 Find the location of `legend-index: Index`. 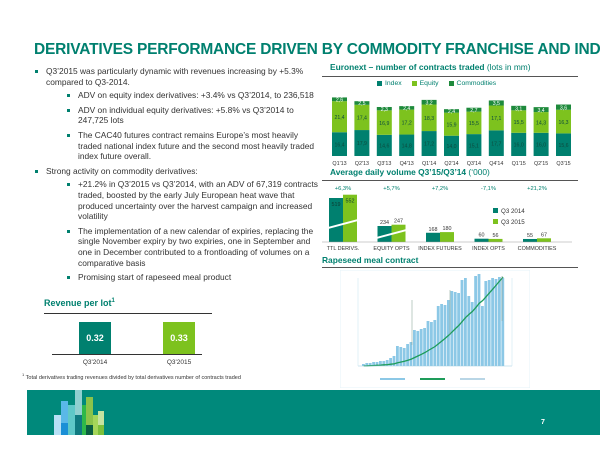

legend-index: Index is located at coordinates (389, 83).